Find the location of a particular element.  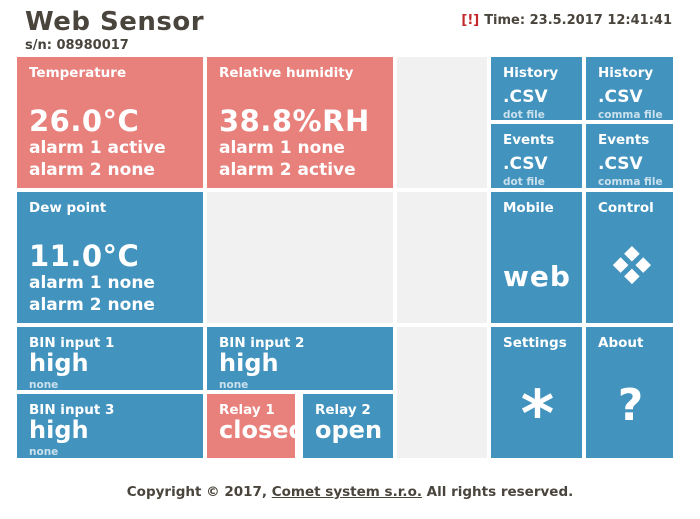

settings-label: Settings is located at coordinates (535, 343).